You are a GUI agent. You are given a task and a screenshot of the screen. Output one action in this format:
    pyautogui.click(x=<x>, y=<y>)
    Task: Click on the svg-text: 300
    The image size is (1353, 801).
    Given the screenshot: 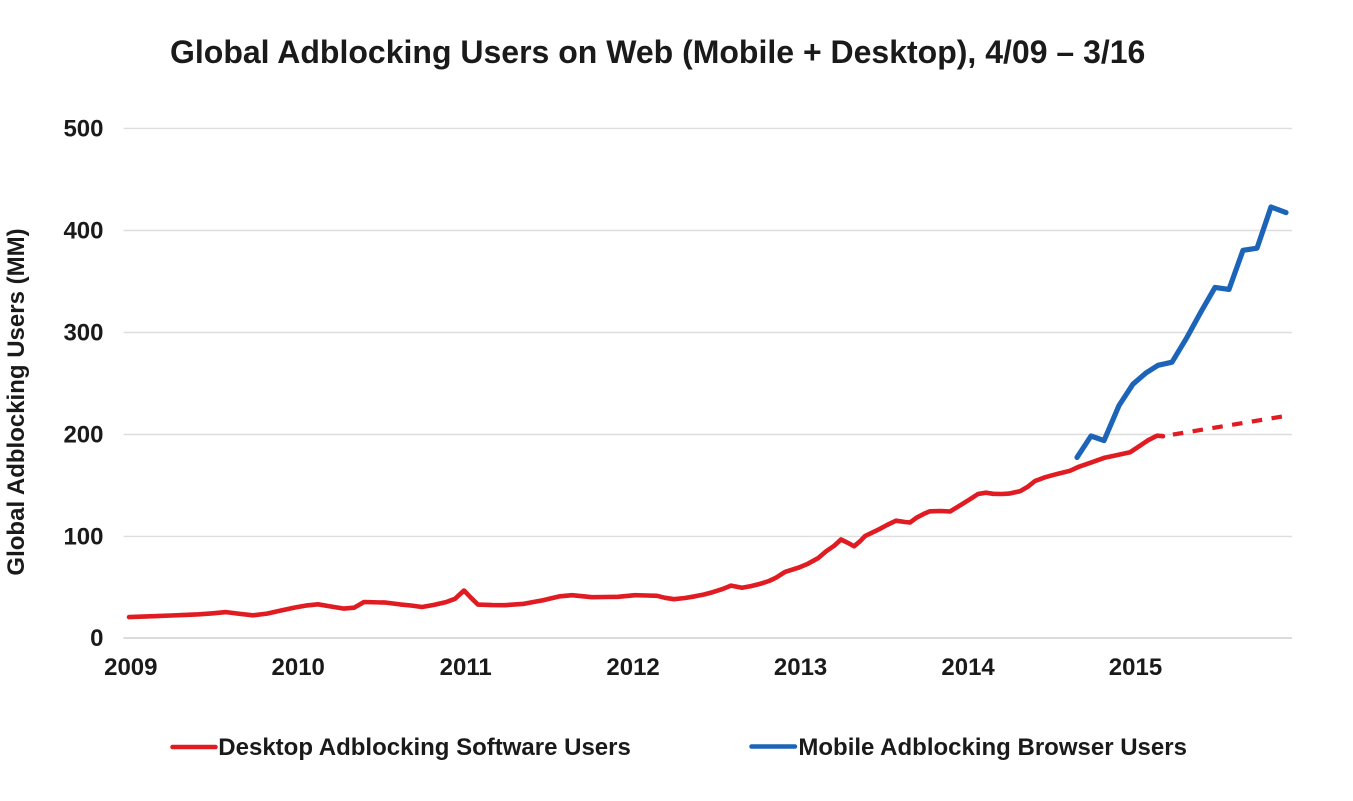 What is the action you would take?
    pyautogui.click(x=83, y=333)
    